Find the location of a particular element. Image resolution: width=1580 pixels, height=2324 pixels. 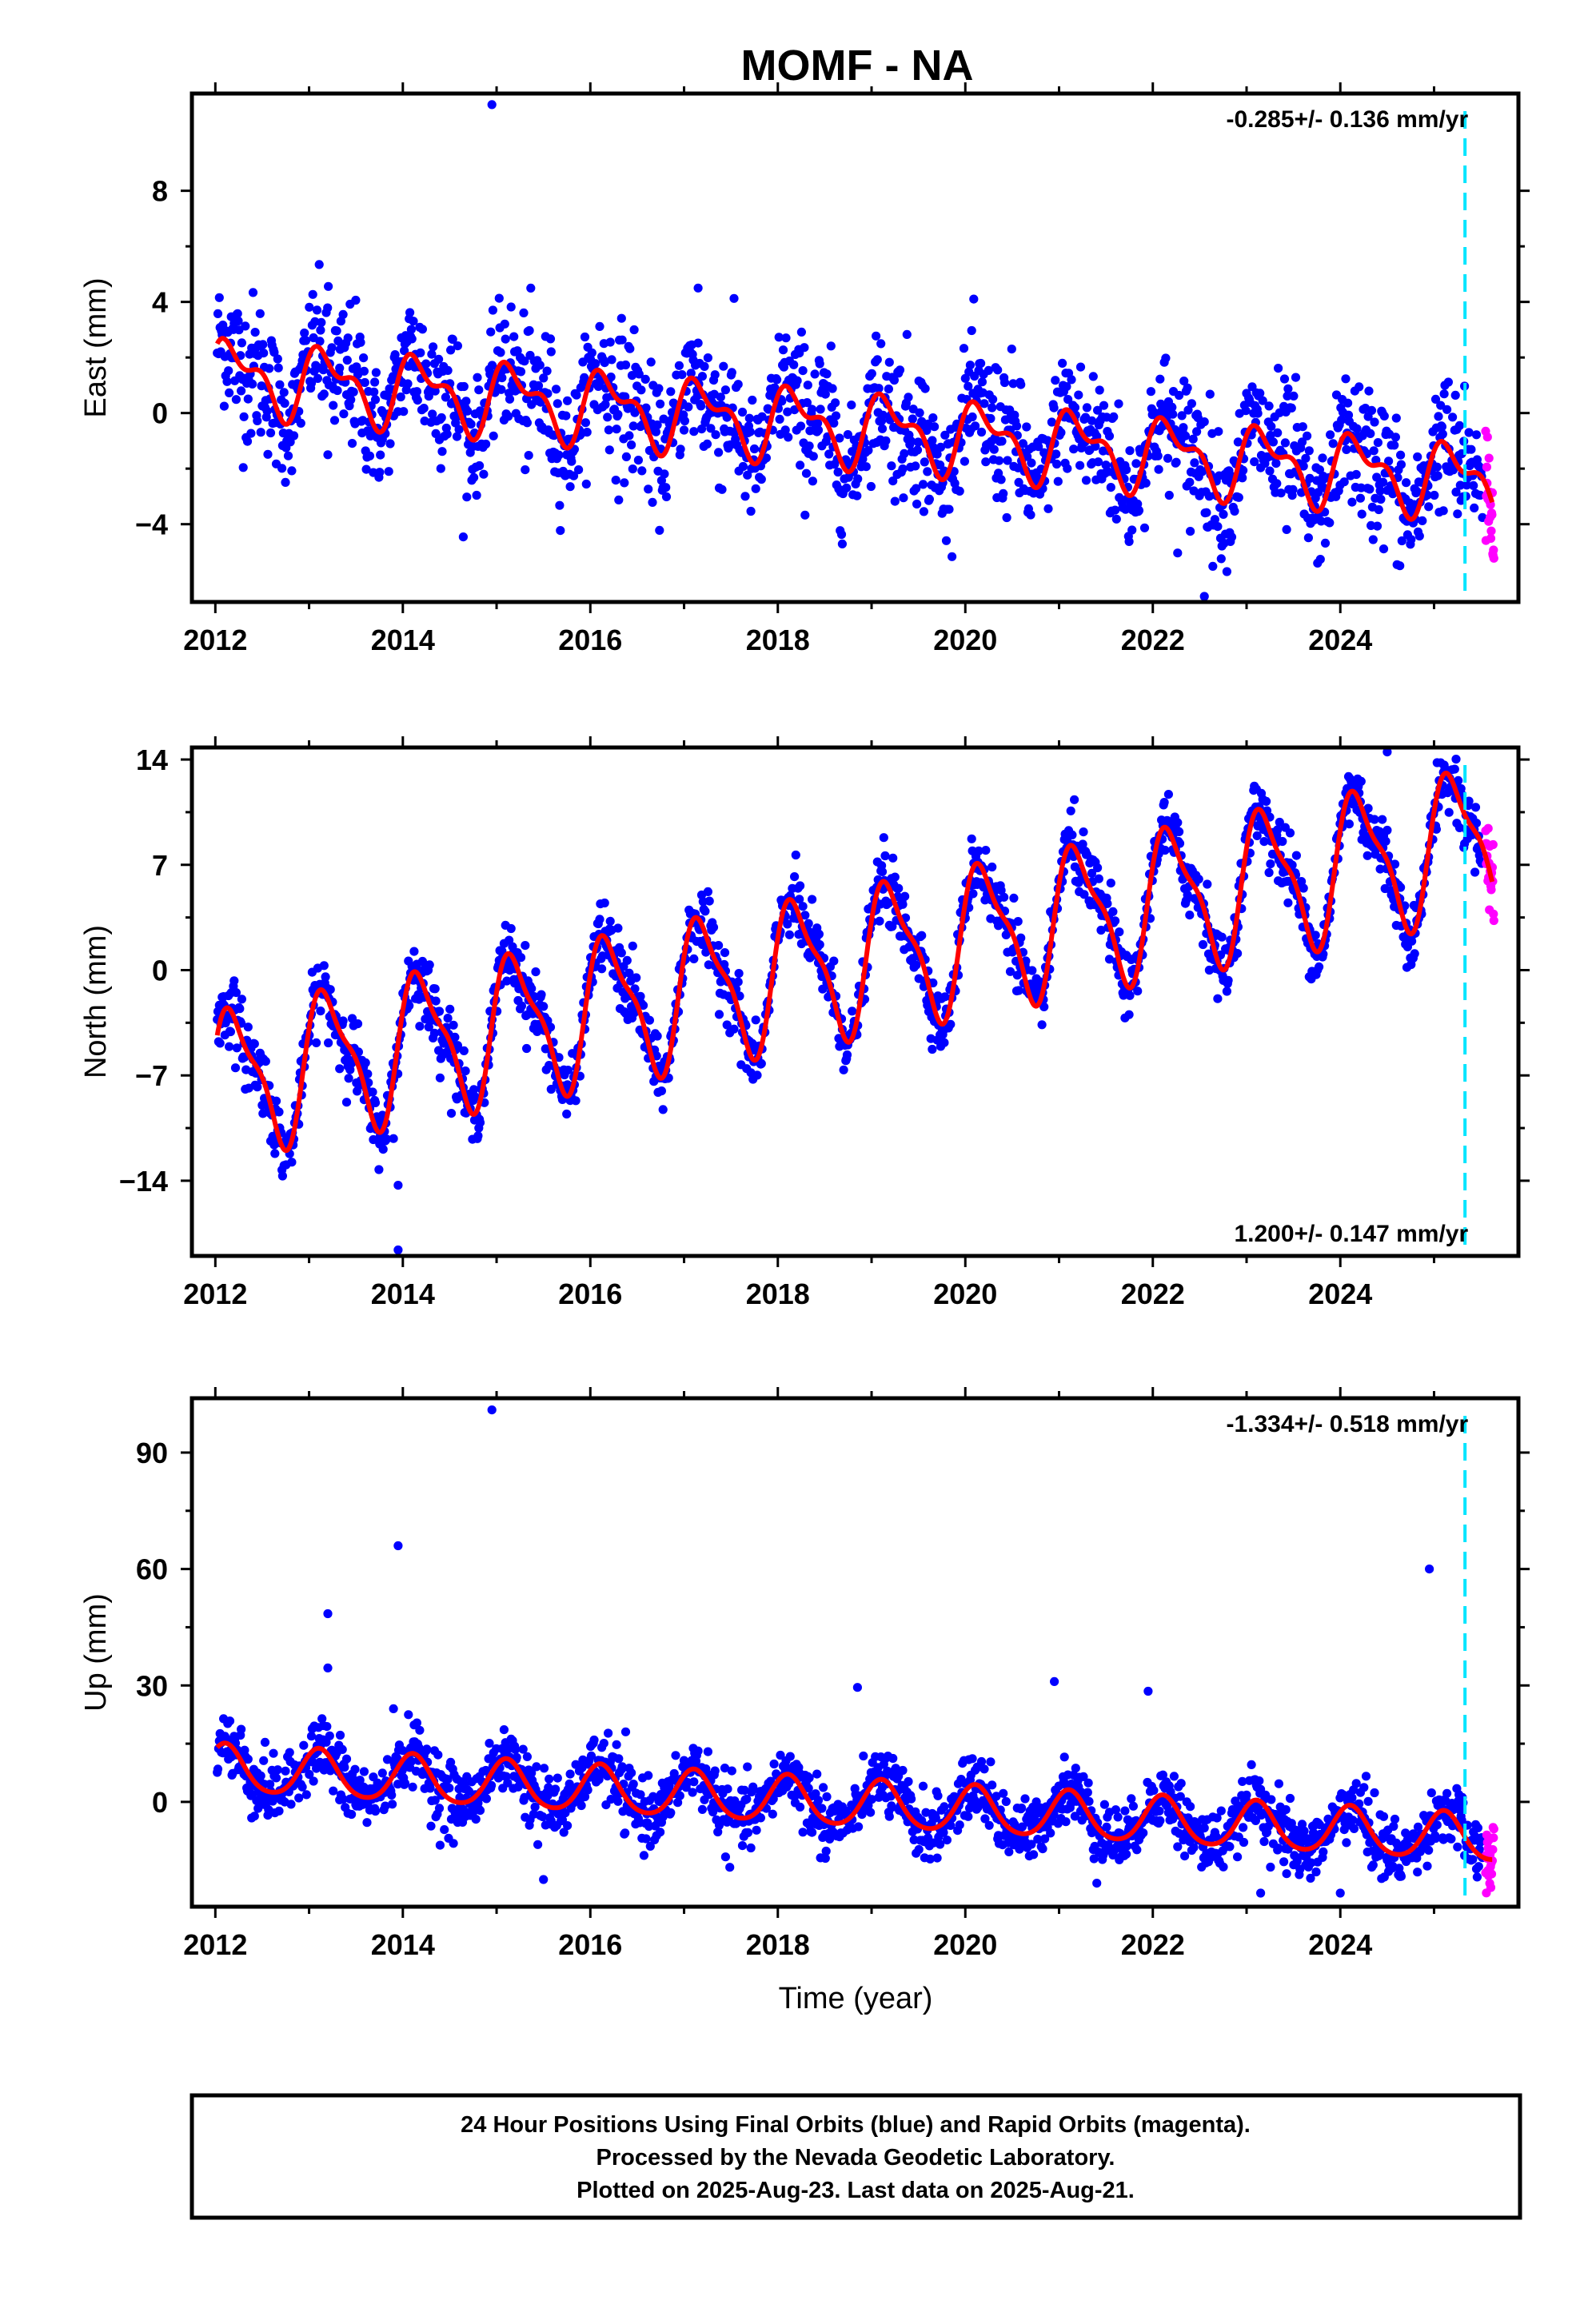

outlier-point is located at coordinates (328, 454).